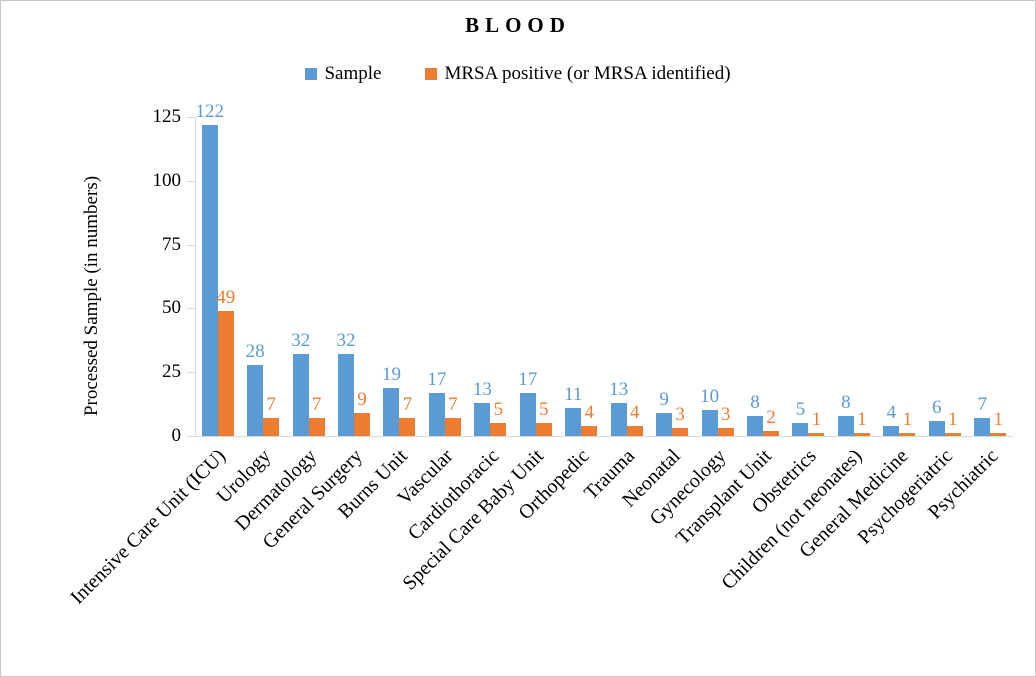 This screenshot has height=677, width=1036. Describe the element at coordinates (176, 435) in the screenshot. I see `y-tick-label: 0` at that location.